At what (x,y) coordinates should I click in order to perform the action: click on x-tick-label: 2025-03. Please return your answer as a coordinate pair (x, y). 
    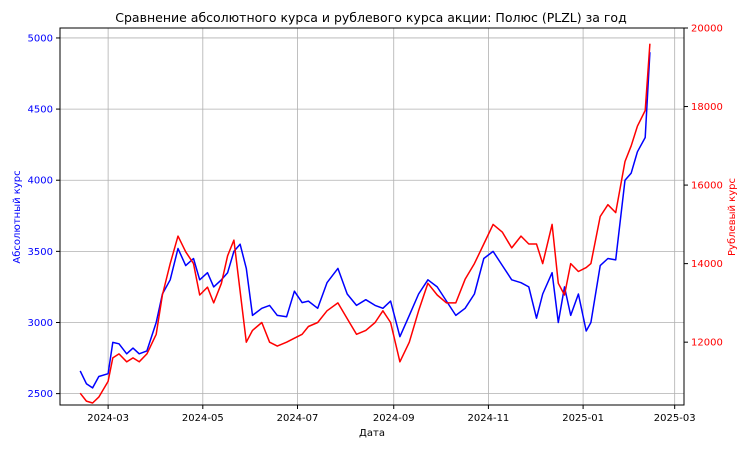
    Looking at the image, I should click on (675, 418).